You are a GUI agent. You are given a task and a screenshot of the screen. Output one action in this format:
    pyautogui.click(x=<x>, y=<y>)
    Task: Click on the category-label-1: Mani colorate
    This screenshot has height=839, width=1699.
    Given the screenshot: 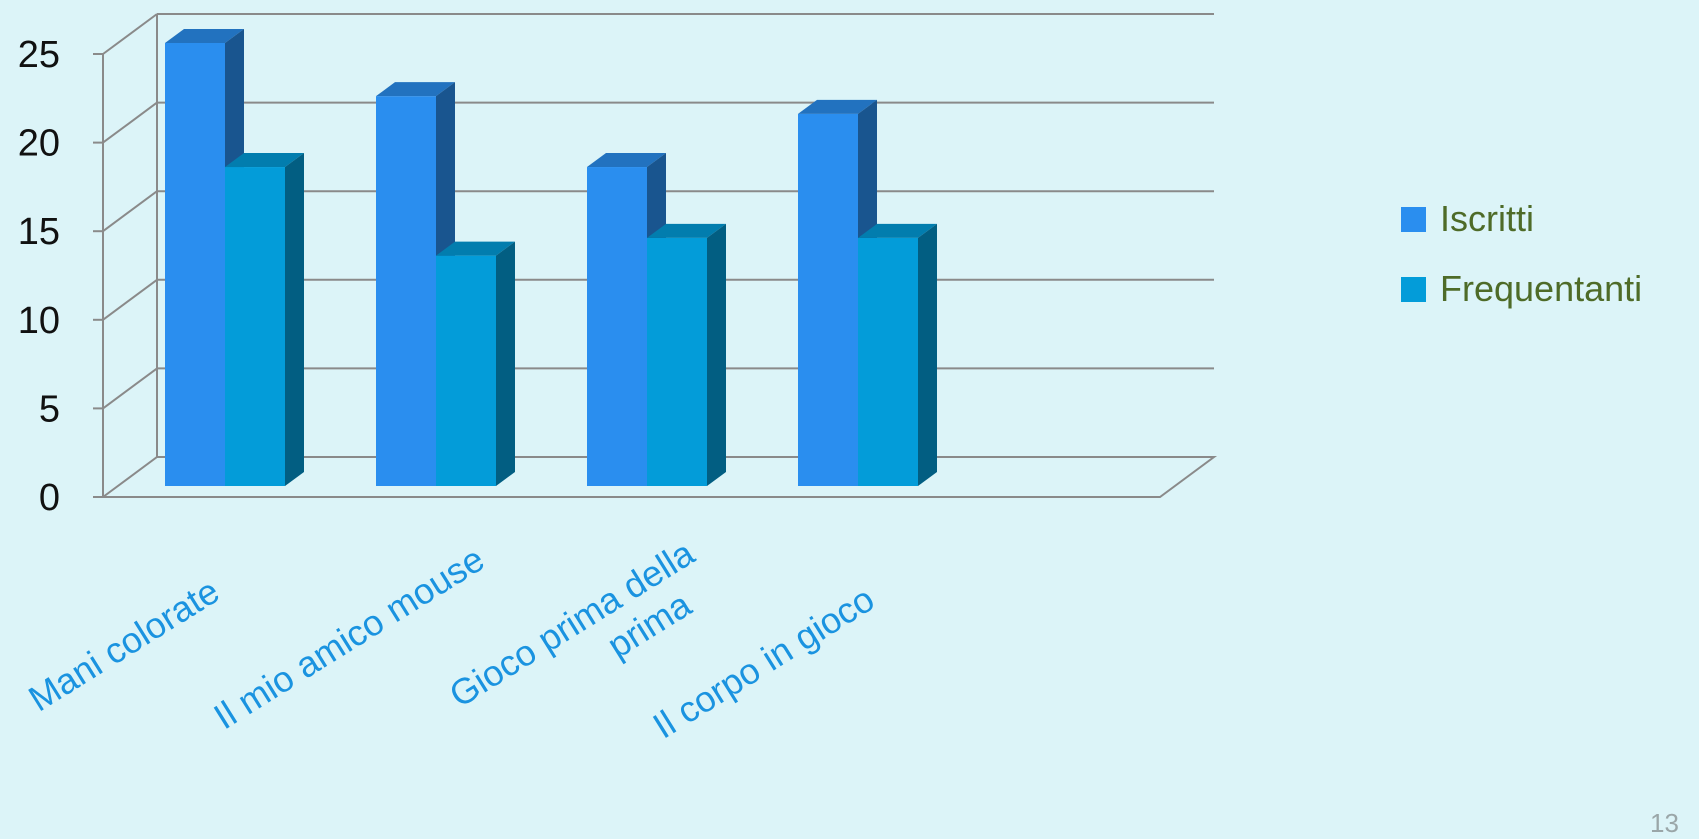 What is the action you would take?
    pyautogui.click(x=123, y=644)
    